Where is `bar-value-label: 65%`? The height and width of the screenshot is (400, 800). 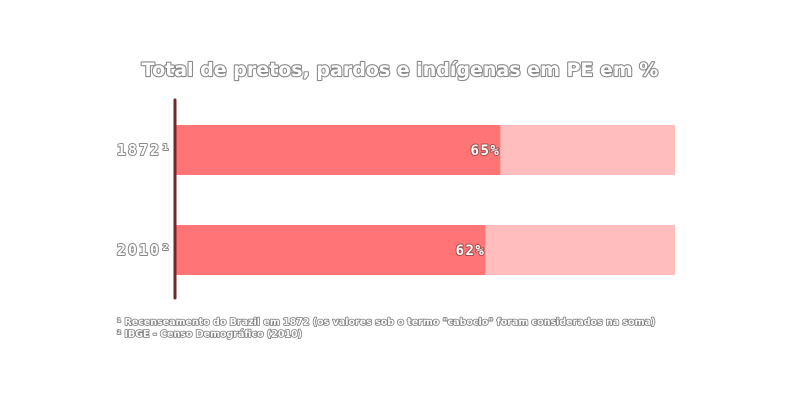
bar-value-label: 65% is located at coordinates (486, 151).